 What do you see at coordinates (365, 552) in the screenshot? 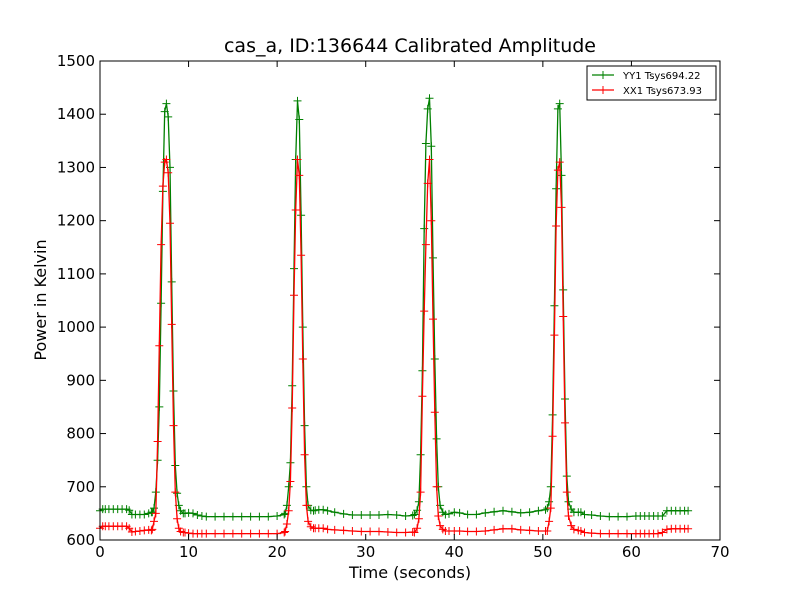
I see `x-tick-label: 30` at bounding box center [365, 552].